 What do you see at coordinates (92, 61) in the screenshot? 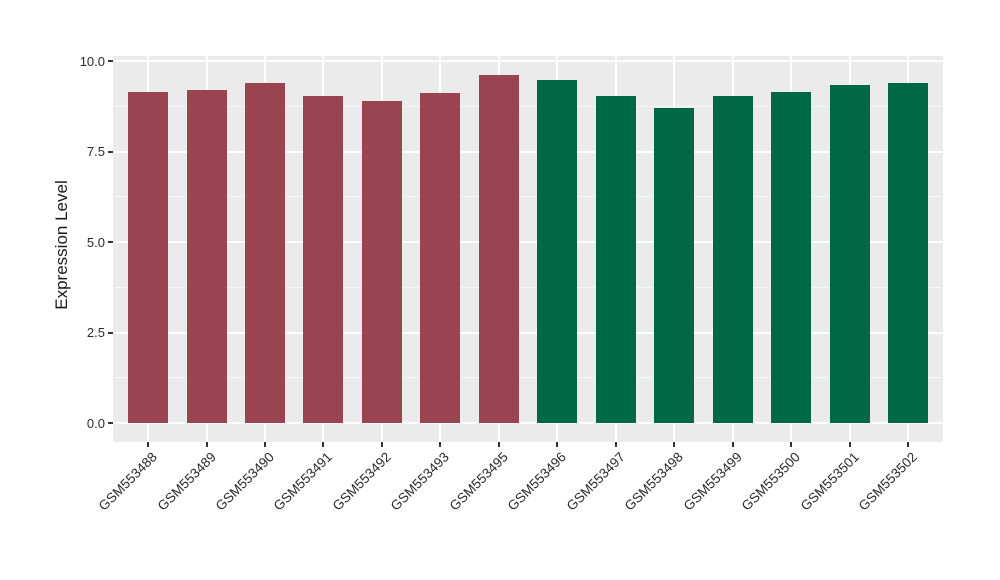
I see `y-tick-label: 10.0` at bounding box center [92, 61].